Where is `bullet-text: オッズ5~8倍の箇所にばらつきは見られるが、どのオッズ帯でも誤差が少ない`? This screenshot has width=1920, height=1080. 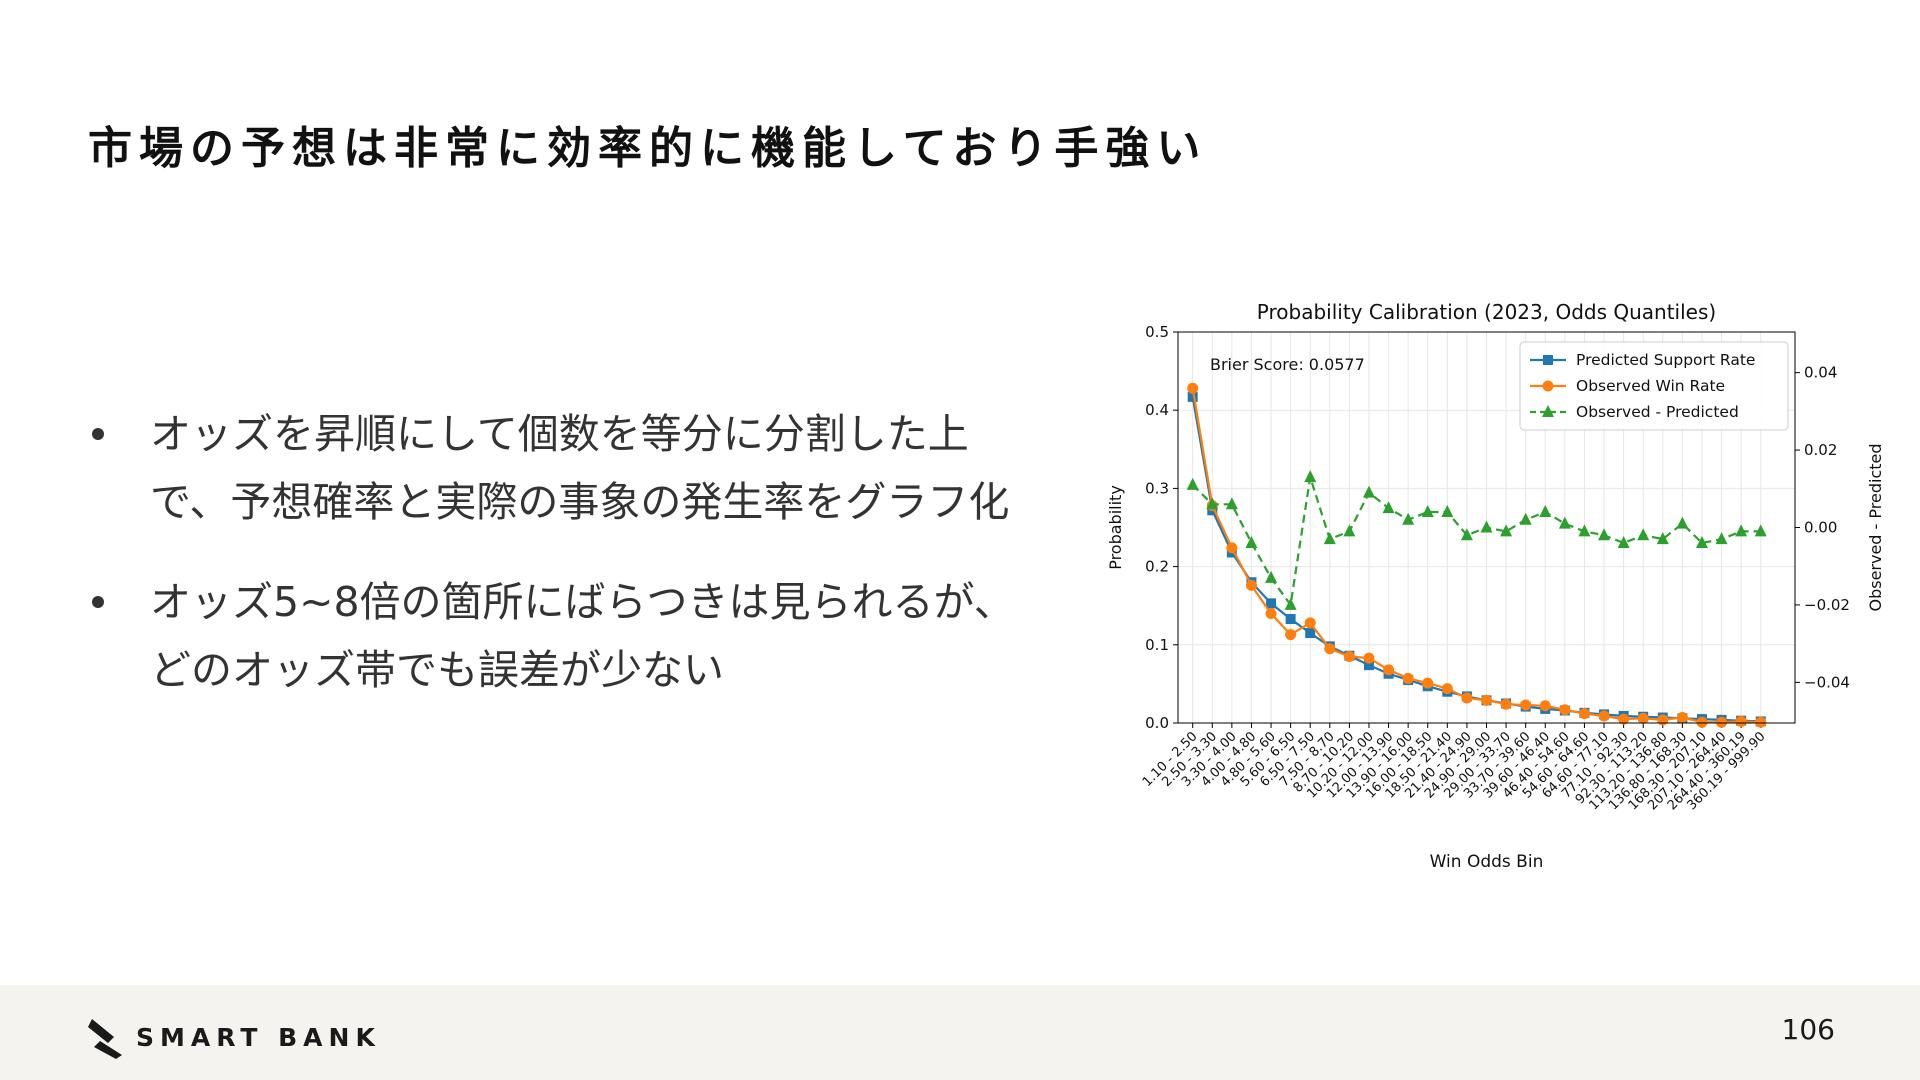
bullet-text: オッズ5~8倍の箇所にばらつきは見られるが、どのオッズ帯でも誤差が少ない is located at coordinates (582, 636).